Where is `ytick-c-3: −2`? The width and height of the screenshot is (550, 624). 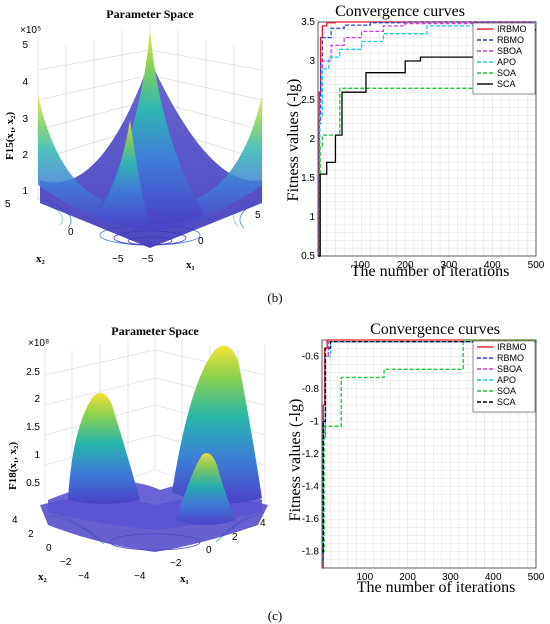
ytick-c-3: −2 is located at coordinates (66, 562).